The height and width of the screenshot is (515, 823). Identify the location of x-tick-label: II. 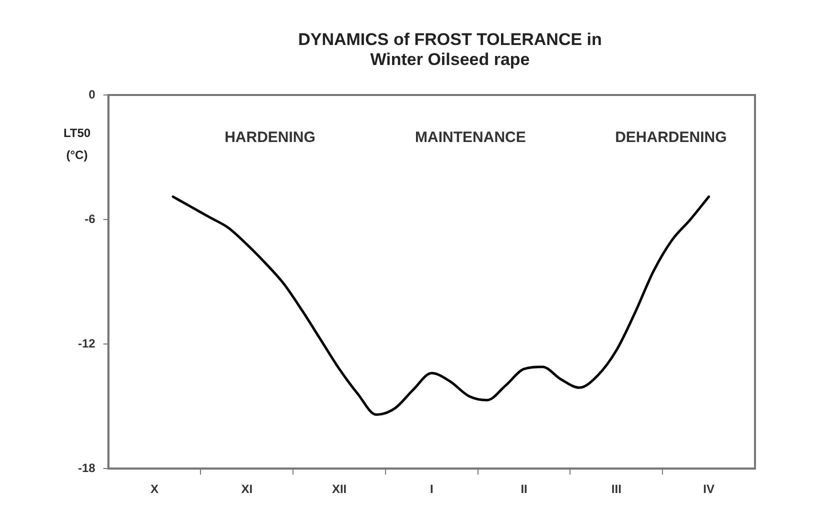
(524, 489).